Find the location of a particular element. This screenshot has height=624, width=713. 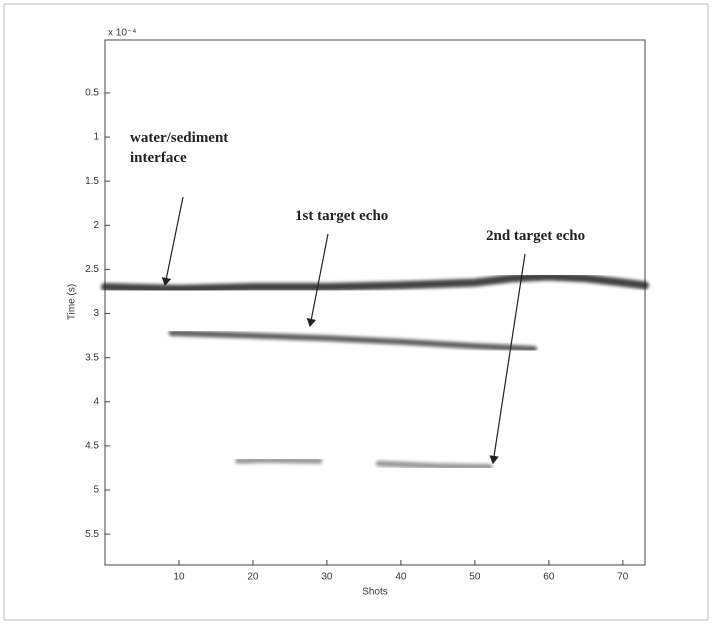

x-tick-label: 60 is located at coordinates (549, 577).